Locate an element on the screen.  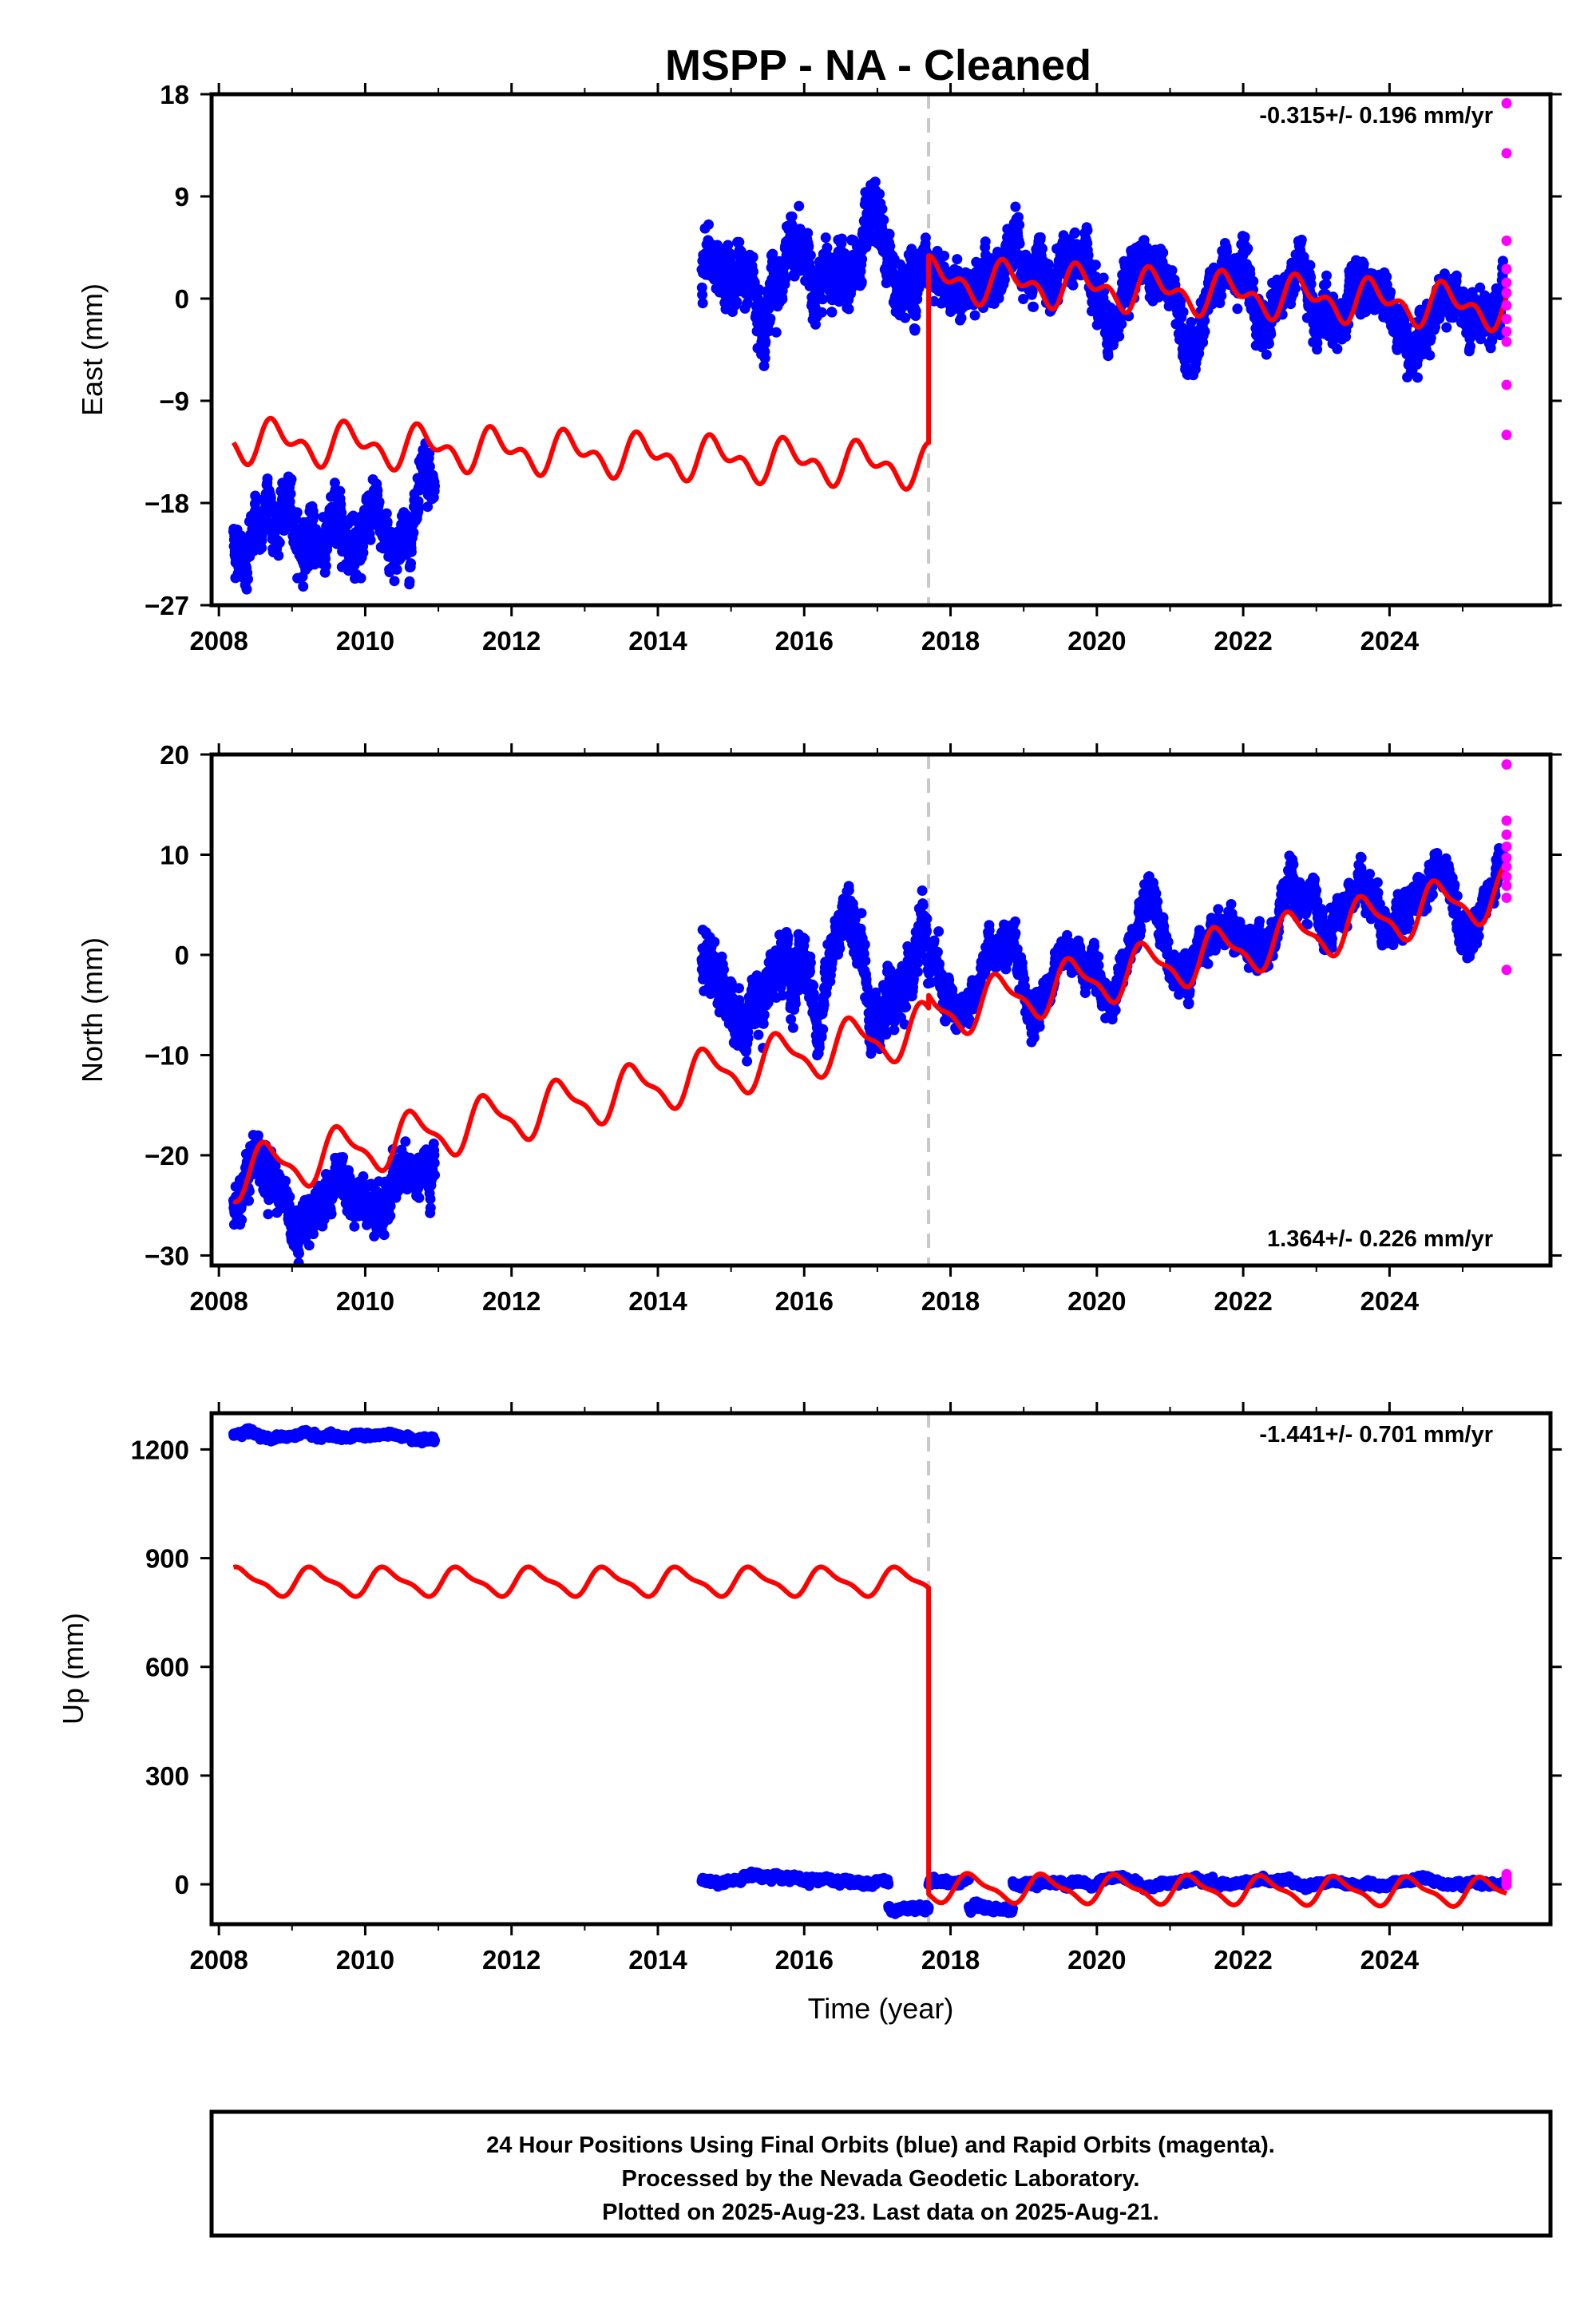
east-y-tick-label: 18 is located at coordinates (174, 94).